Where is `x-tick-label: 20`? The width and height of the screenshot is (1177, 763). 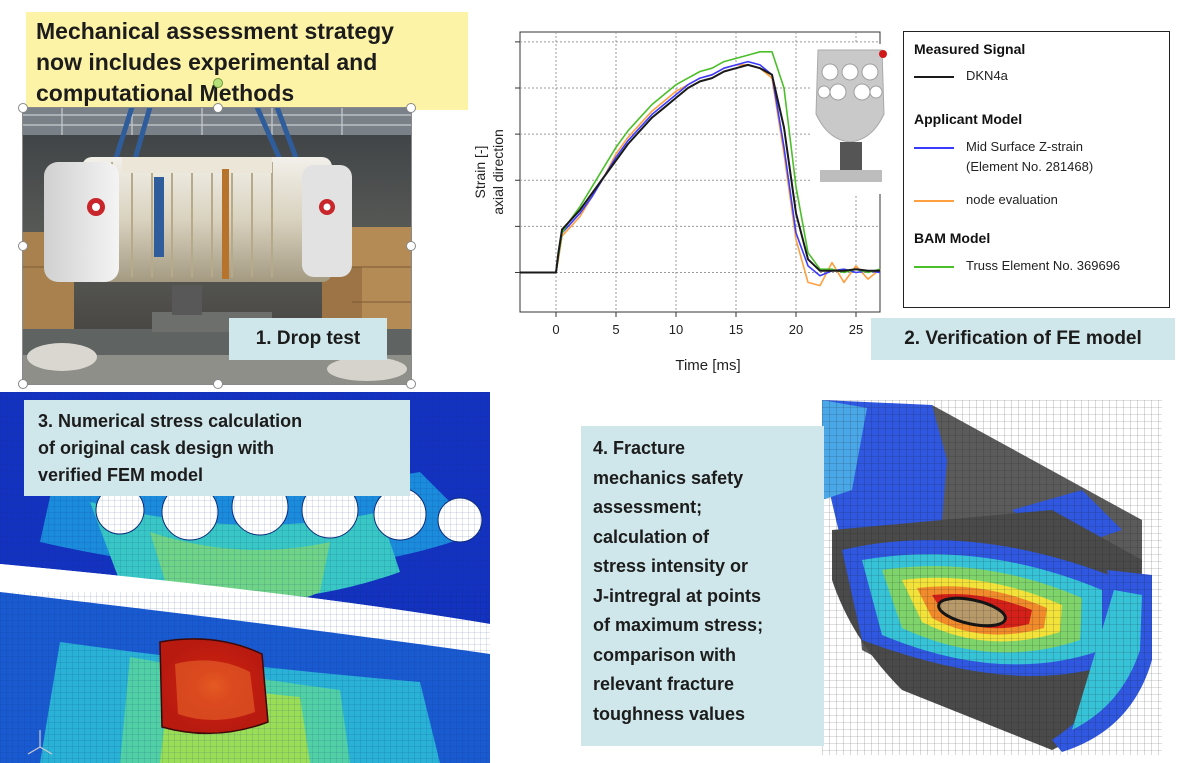
x-tick-label: 20 is located at coordinates (796, 329).